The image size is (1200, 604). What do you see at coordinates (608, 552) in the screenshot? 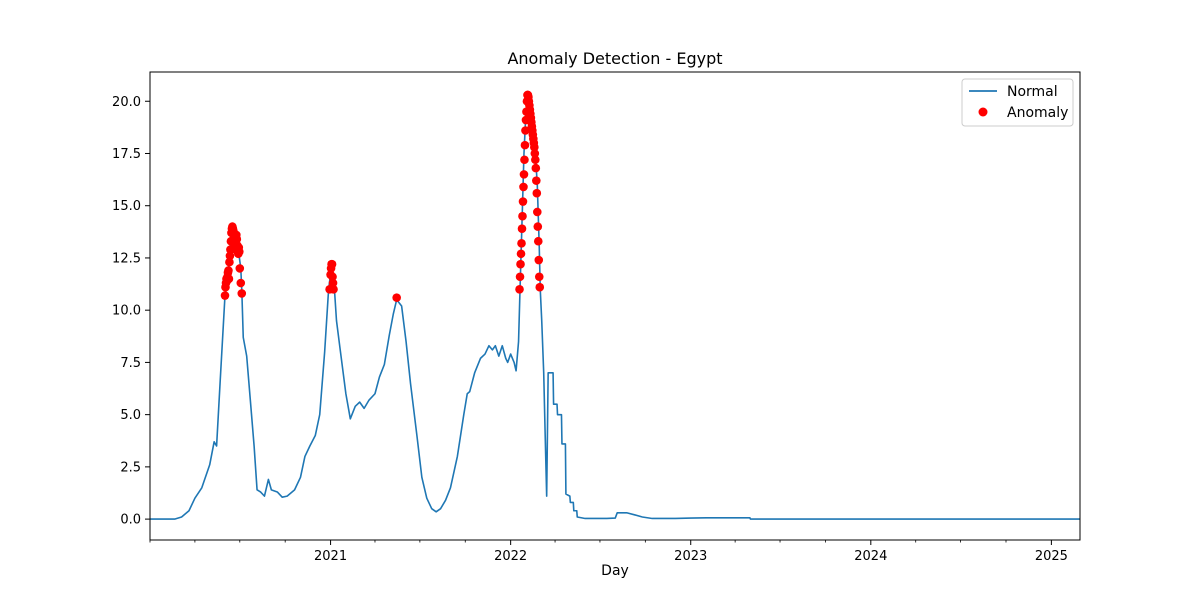
I see `x-axis: 2021 2022 2023 2024 2025` at bounding box center [608, 552].